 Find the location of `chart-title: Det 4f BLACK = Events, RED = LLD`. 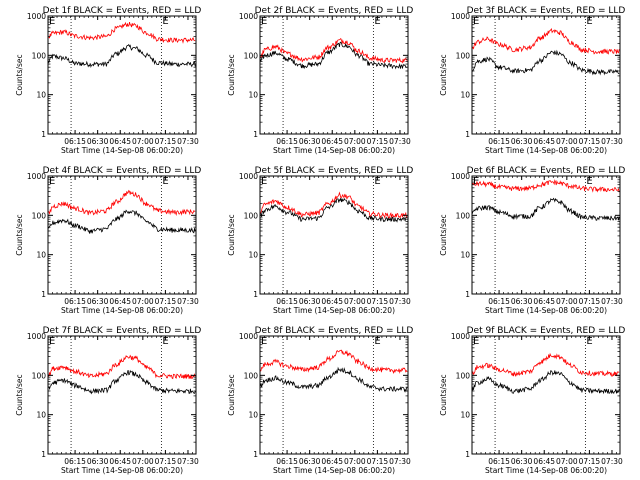

chart-title: Det 4f BLACK = Events, RED = LLD is located at coordinates (122, 171).